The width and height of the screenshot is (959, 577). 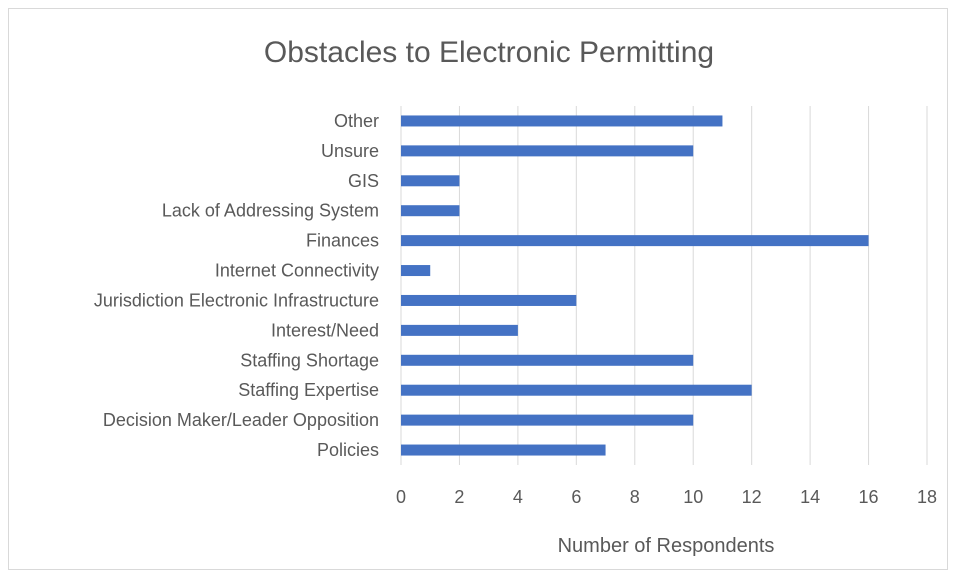 I want to click on category-label: Internet Connectivity, so click(x=297, y=271).